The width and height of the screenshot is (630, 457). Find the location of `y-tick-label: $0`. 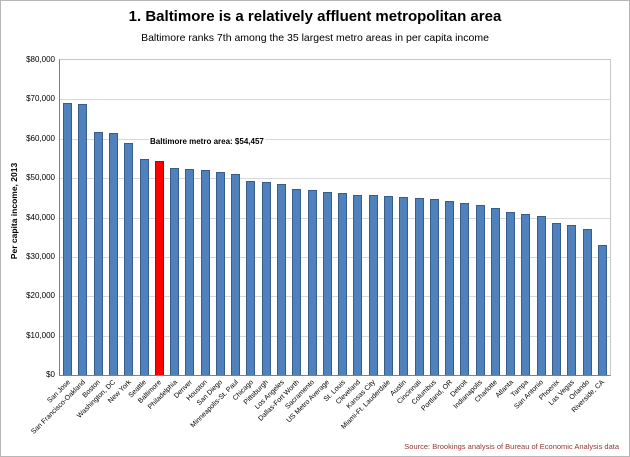

y-tick-label: $0 is located at coordinates (50, 374).